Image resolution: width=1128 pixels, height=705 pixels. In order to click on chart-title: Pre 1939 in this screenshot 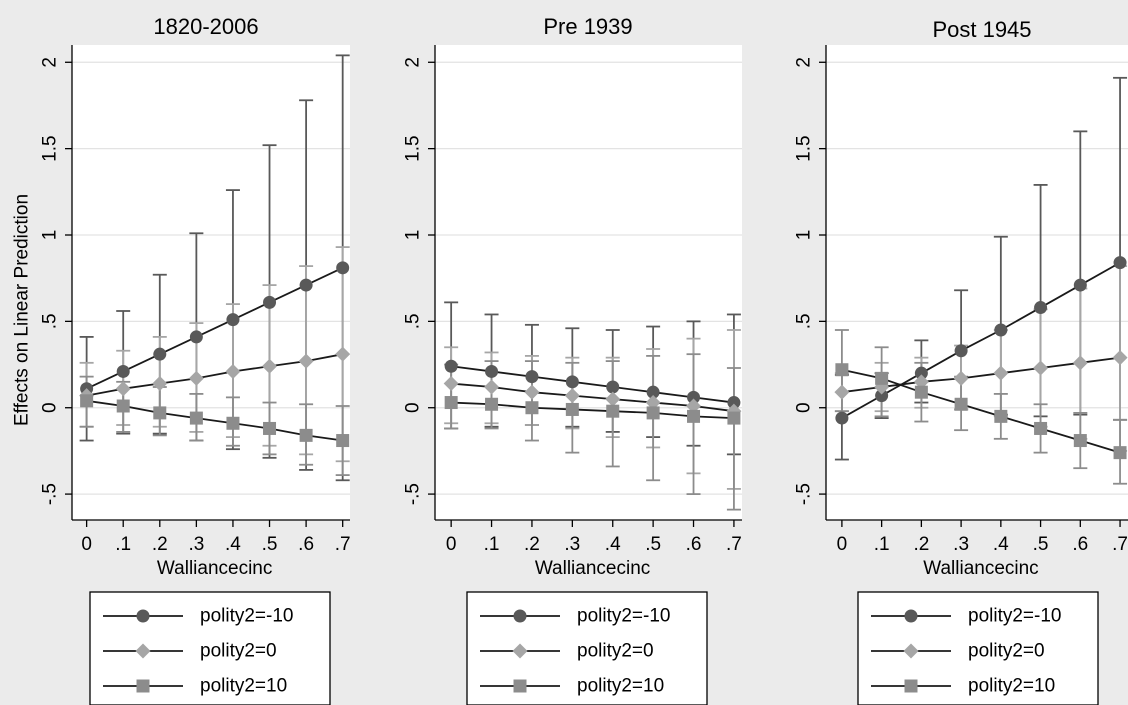, I will do `click(587, 26)`.